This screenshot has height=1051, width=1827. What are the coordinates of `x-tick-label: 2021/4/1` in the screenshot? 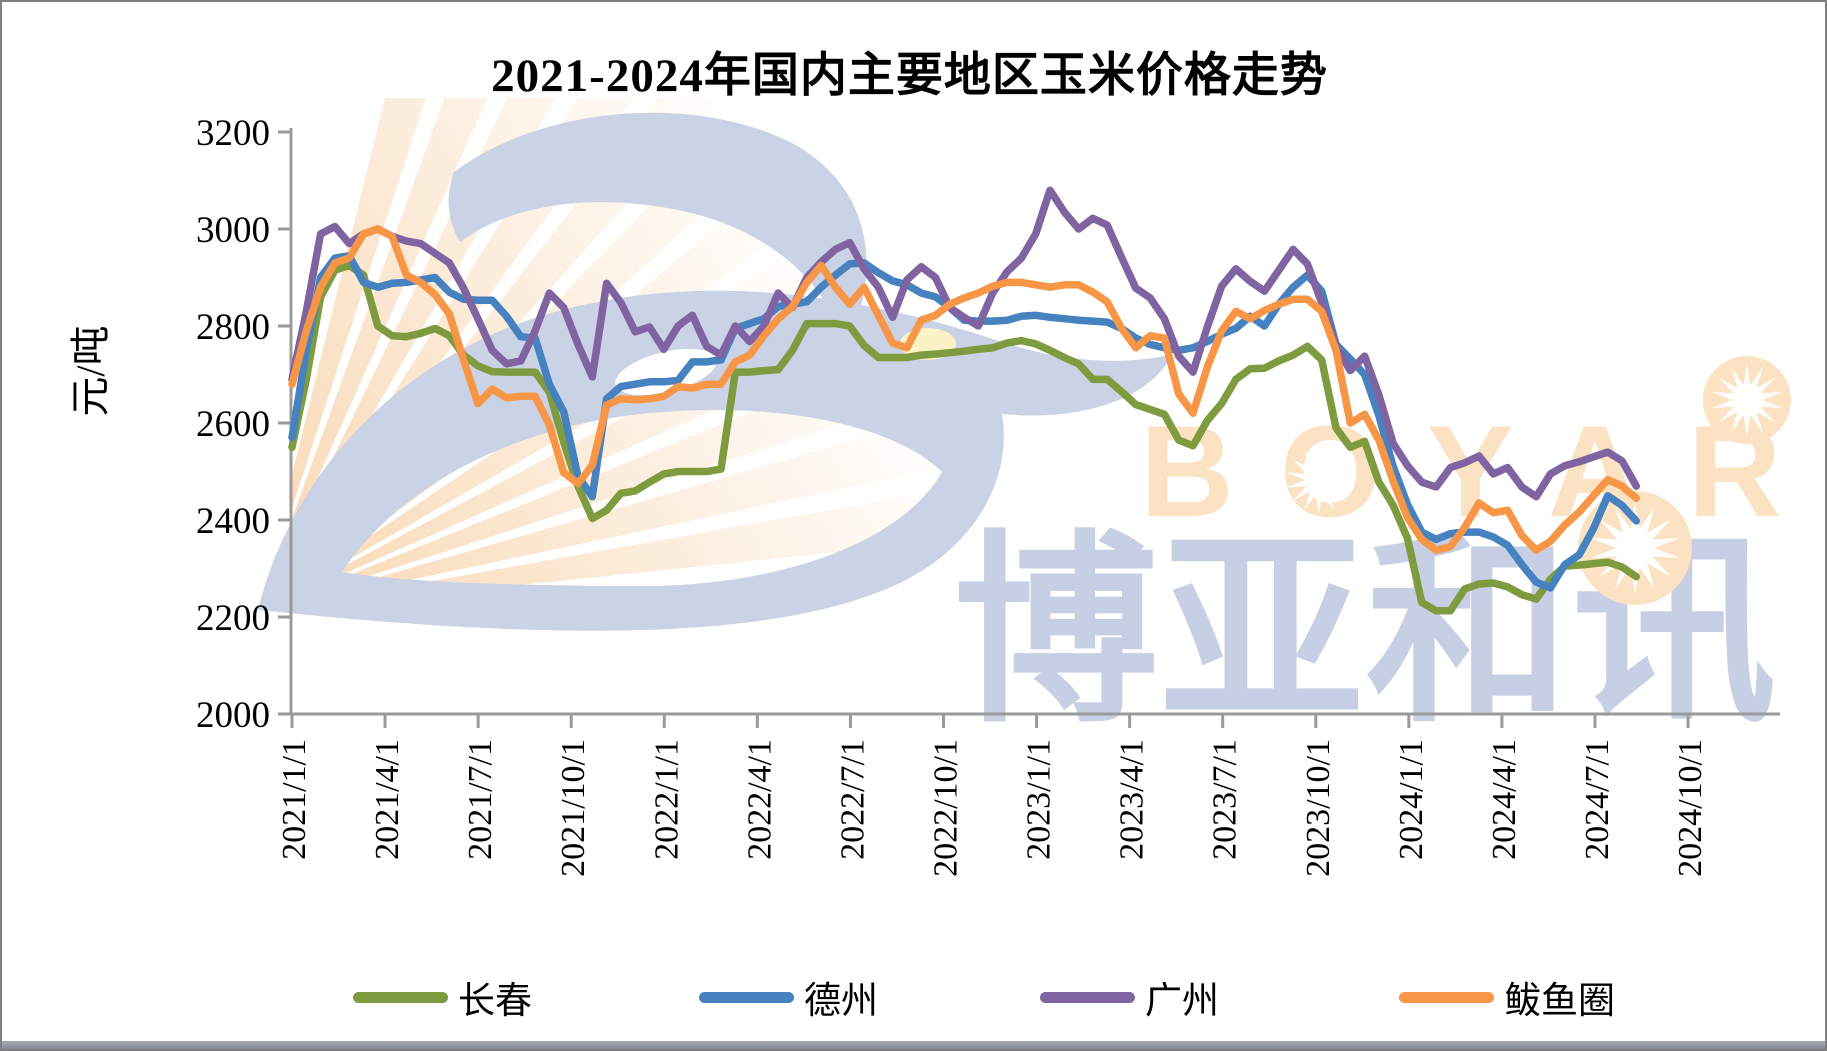 It's located at (387, 799).